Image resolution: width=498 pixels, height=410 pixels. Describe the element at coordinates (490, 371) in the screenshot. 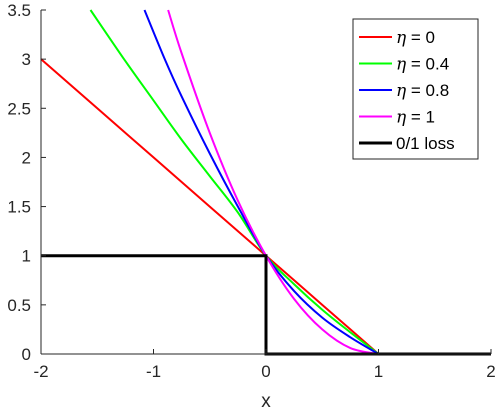

I see `x-tick-label: 2` at that location.